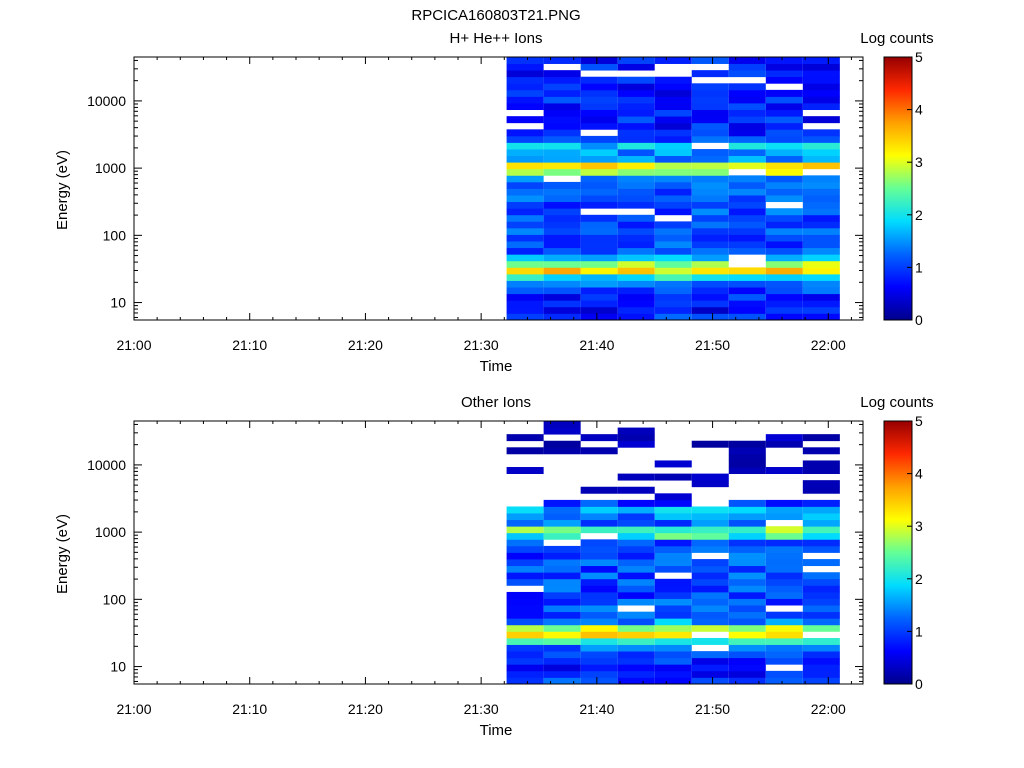  What do you see at coordinates (828, 345) in the screenshot?
I see `x-tick-label: 22:00` at bounding box center [828, 345].